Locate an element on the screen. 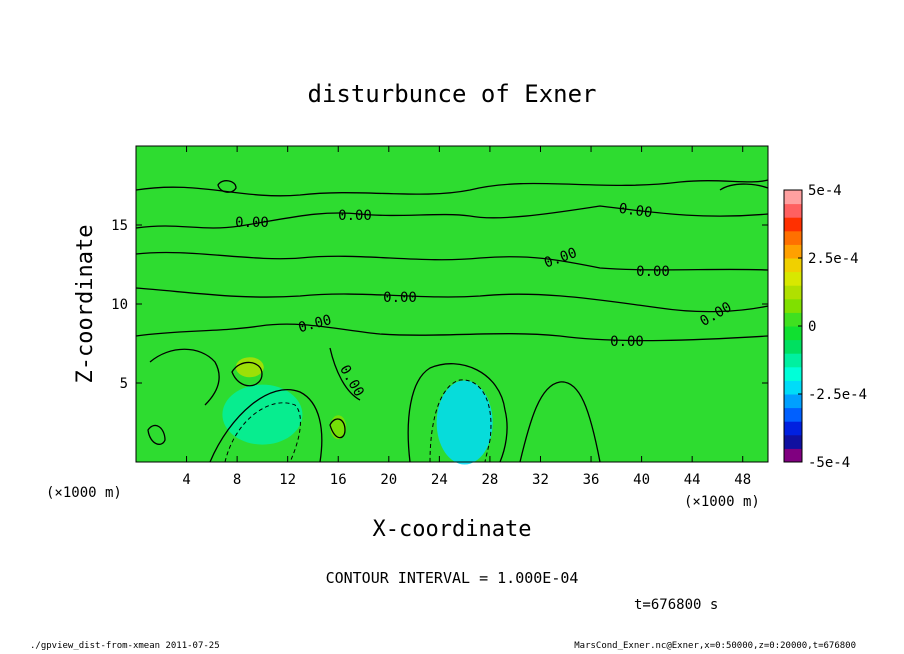 The image size is (904, 654). footer-left: ./gpview_dist-from-xmean 2011-07-25 is located at coordinates (125, 646).